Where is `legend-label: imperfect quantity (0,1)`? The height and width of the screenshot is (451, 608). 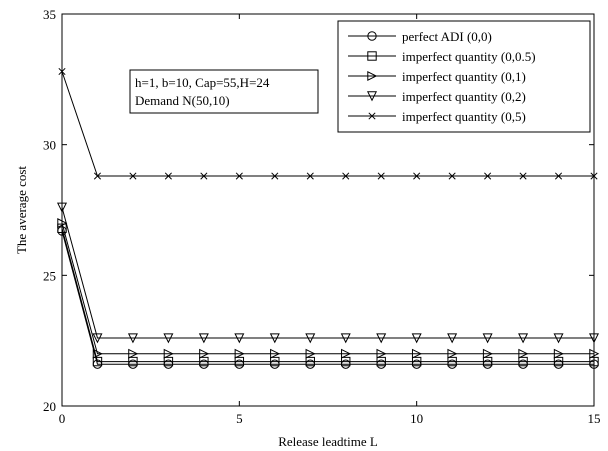 legend-label: imperfect quantity (0,1) is located at coordinates (464, 76).